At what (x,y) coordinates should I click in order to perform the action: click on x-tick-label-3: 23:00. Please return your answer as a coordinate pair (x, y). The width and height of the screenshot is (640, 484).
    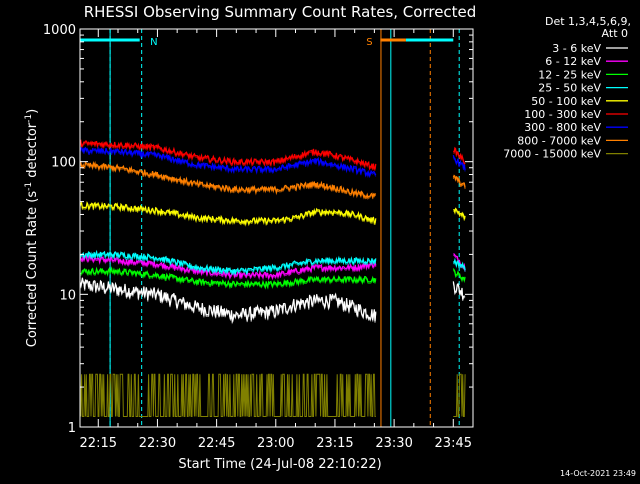
    Looking at the image, I should click on (275, 443).